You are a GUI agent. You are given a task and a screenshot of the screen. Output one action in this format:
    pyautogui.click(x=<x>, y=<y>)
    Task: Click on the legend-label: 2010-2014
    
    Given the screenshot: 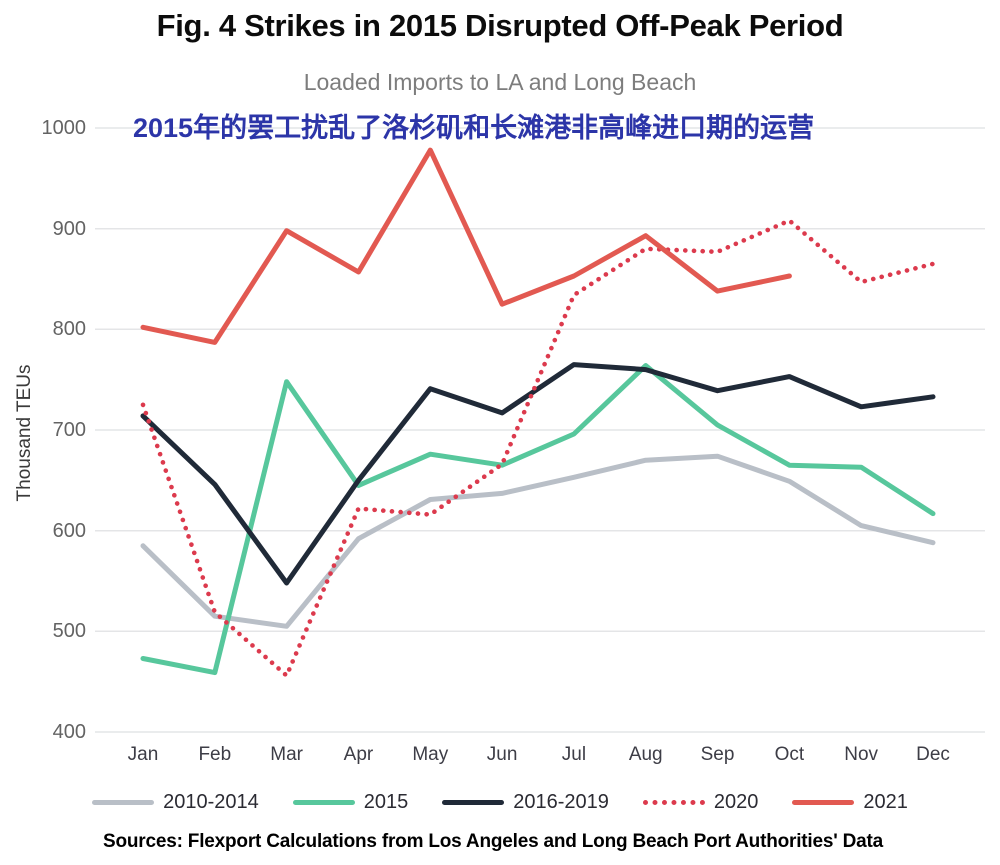 What is the action you would take?
    pyautogui.click(x=211, y=802)
    